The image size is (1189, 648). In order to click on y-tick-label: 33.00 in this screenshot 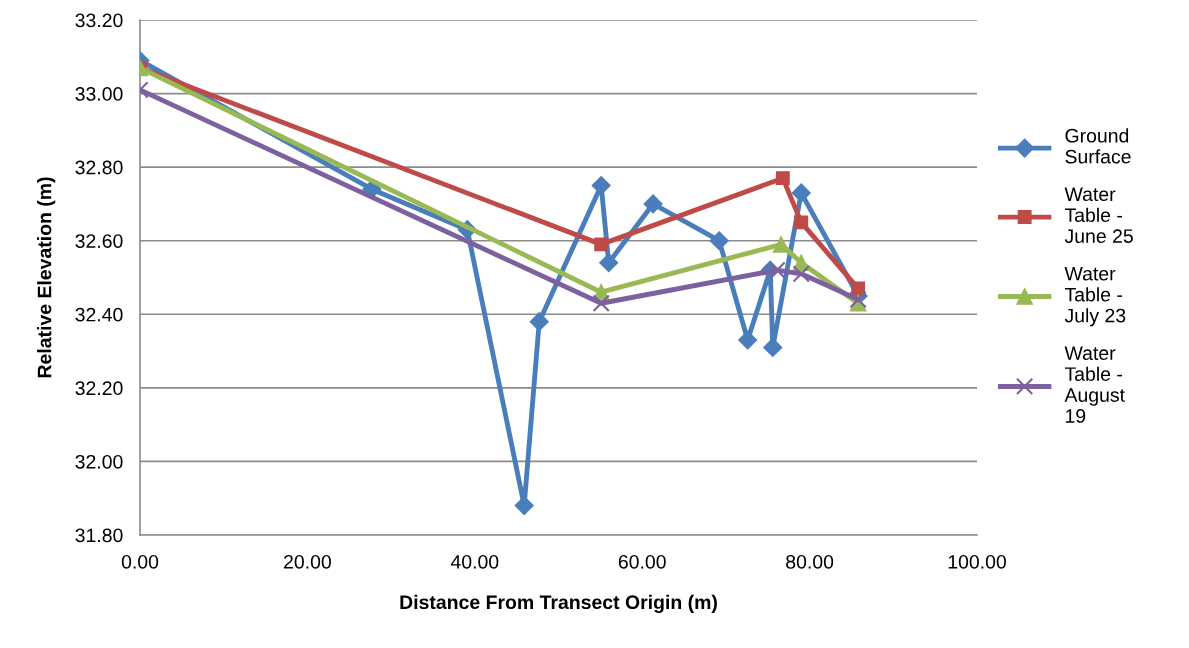, I will do `click(99, 94)`.